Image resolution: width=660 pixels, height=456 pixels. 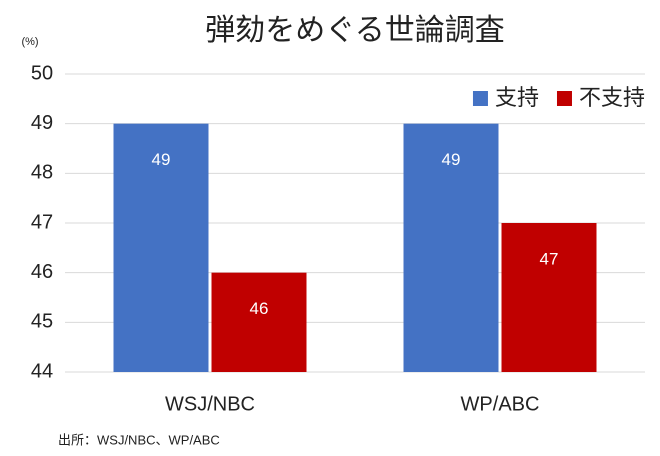 I want to click on legend-label: 支持, so click(x=517, y=97).